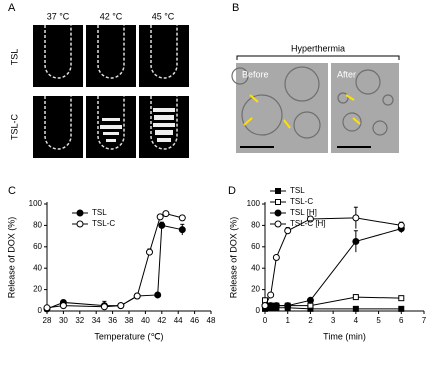 This screenshot has height=378, width=438. I want to click on x-tick-label: 28, so click(47, 320).